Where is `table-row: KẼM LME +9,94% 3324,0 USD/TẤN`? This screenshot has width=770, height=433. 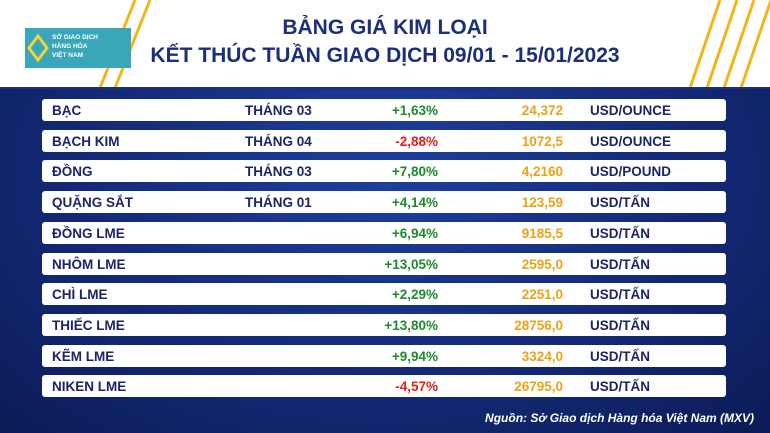 table-row: KẼM LME +9,94% 3324,0 USD/TẤN is located at coordinates (384, 355).